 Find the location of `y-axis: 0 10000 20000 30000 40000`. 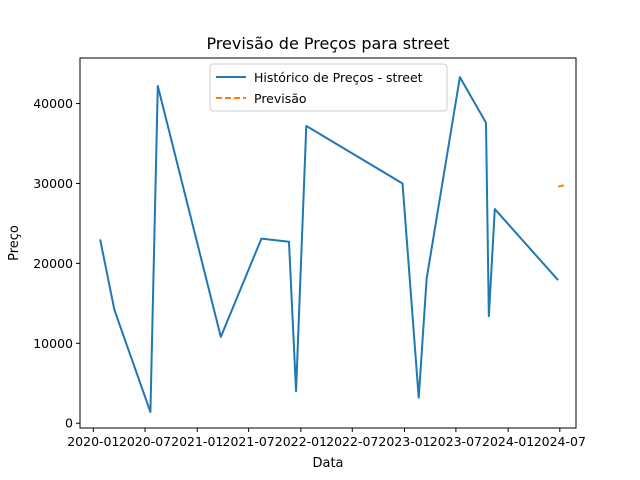

y-axis: 0 10000 20000 30000 40000 is located at coordinates (56, 263).